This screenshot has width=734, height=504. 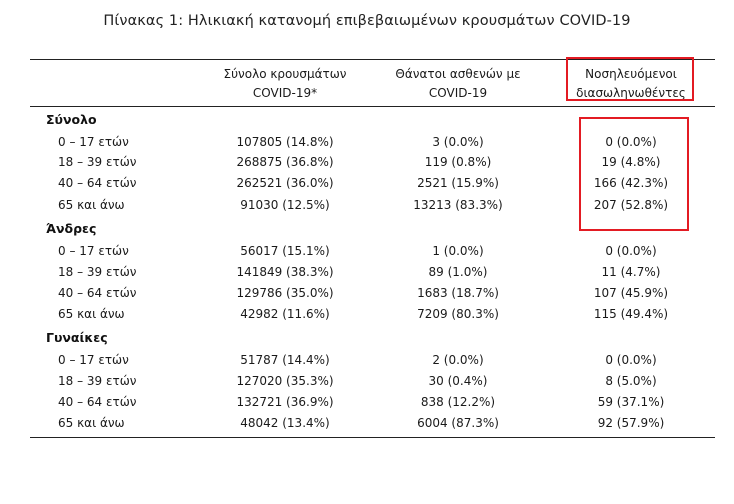 I want to click on intubated-cell: 11 (4.7%), so click(x=631, y=272).